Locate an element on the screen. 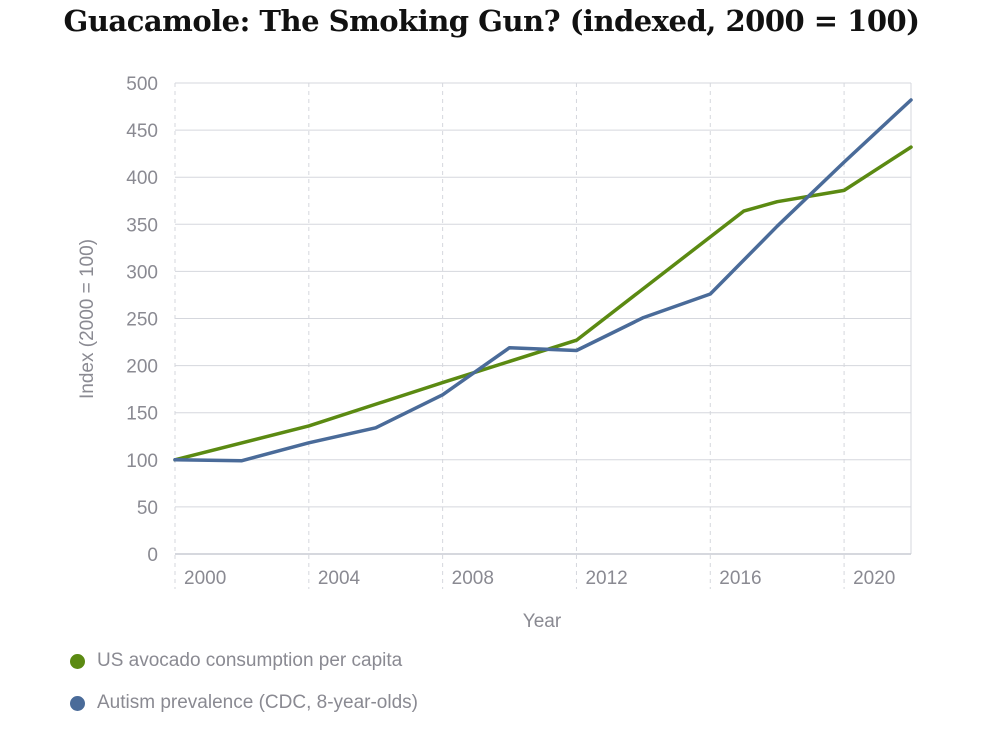  x-axis-label: Year is located at coordinates (542, 621).